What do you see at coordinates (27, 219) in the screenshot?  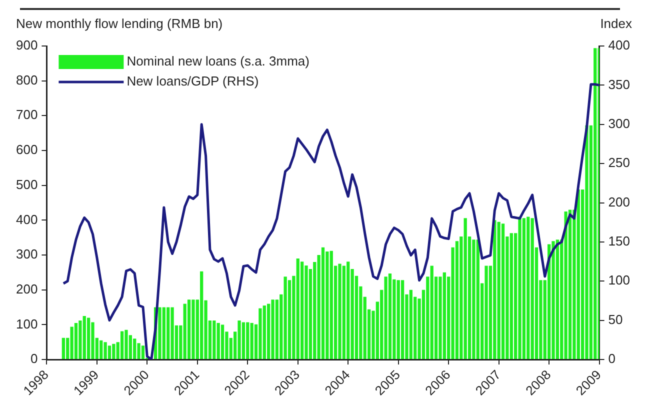 I see `y-tick-label: 400` at bounding box center [27, 219].